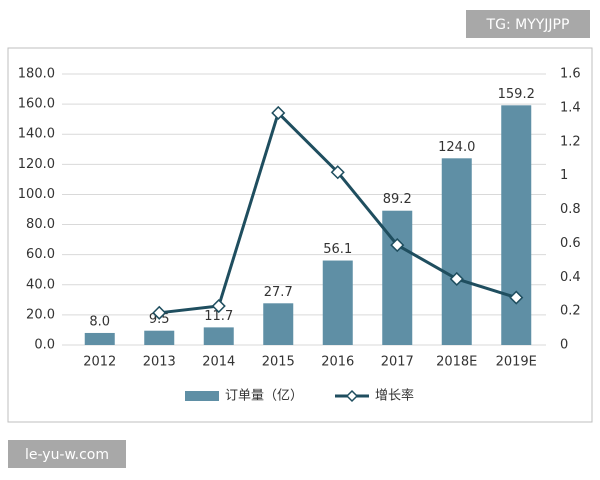 The image size is (600, 480). I want to click on y-tick-label: 120.0, so click(36, 164).